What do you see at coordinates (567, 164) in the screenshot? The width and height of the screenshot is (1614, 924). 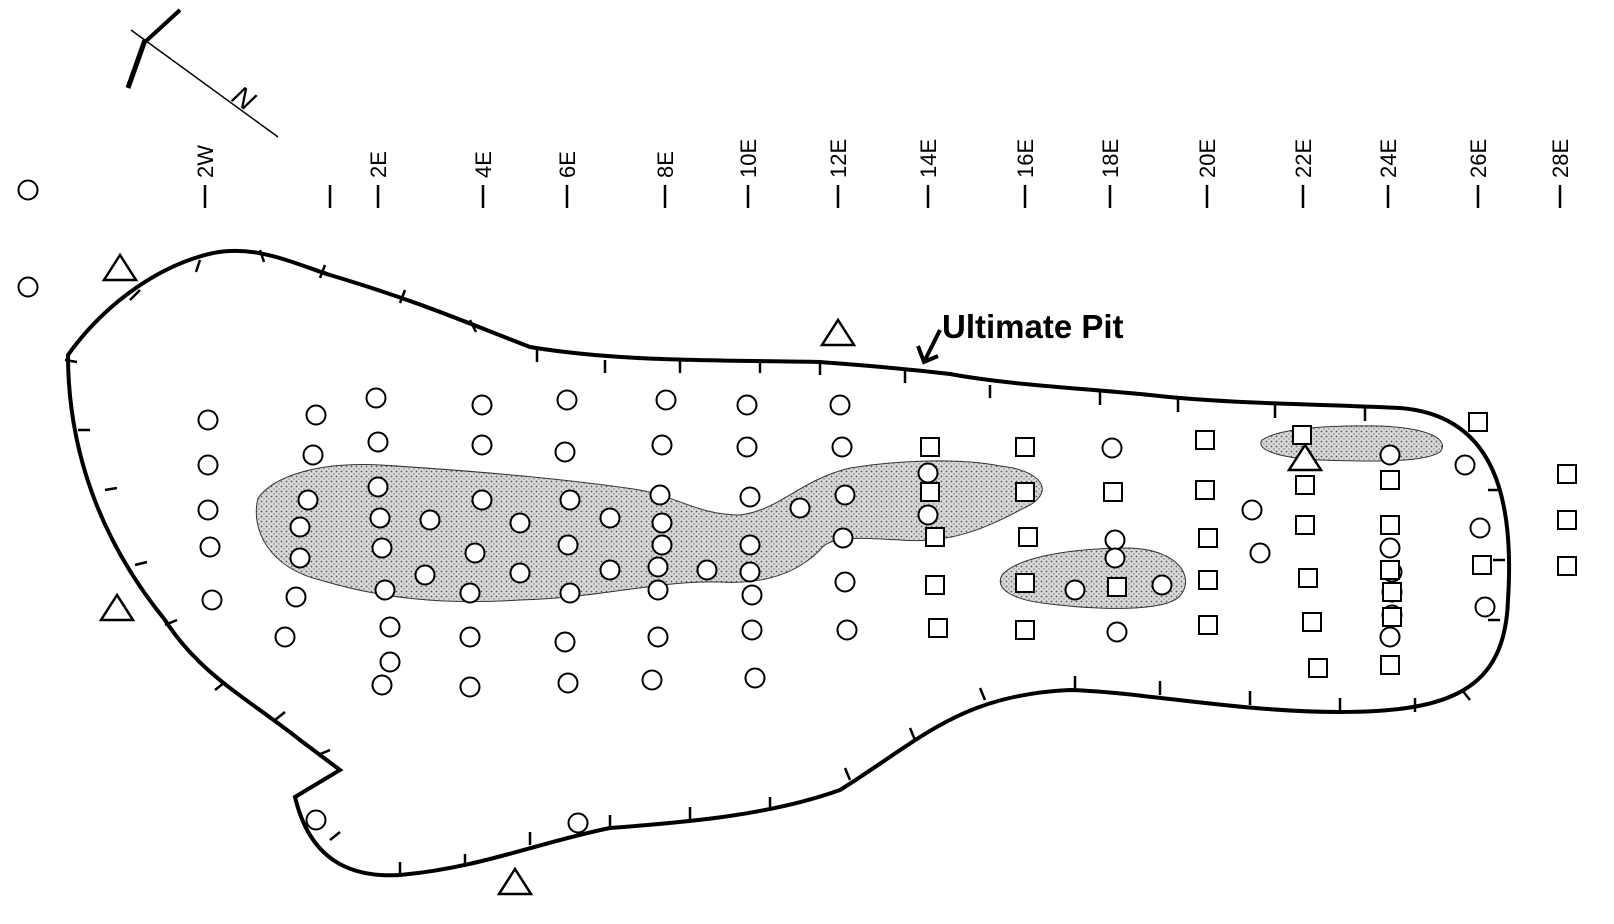 I see `section-label: 6E` at bounding box center [567, 164].